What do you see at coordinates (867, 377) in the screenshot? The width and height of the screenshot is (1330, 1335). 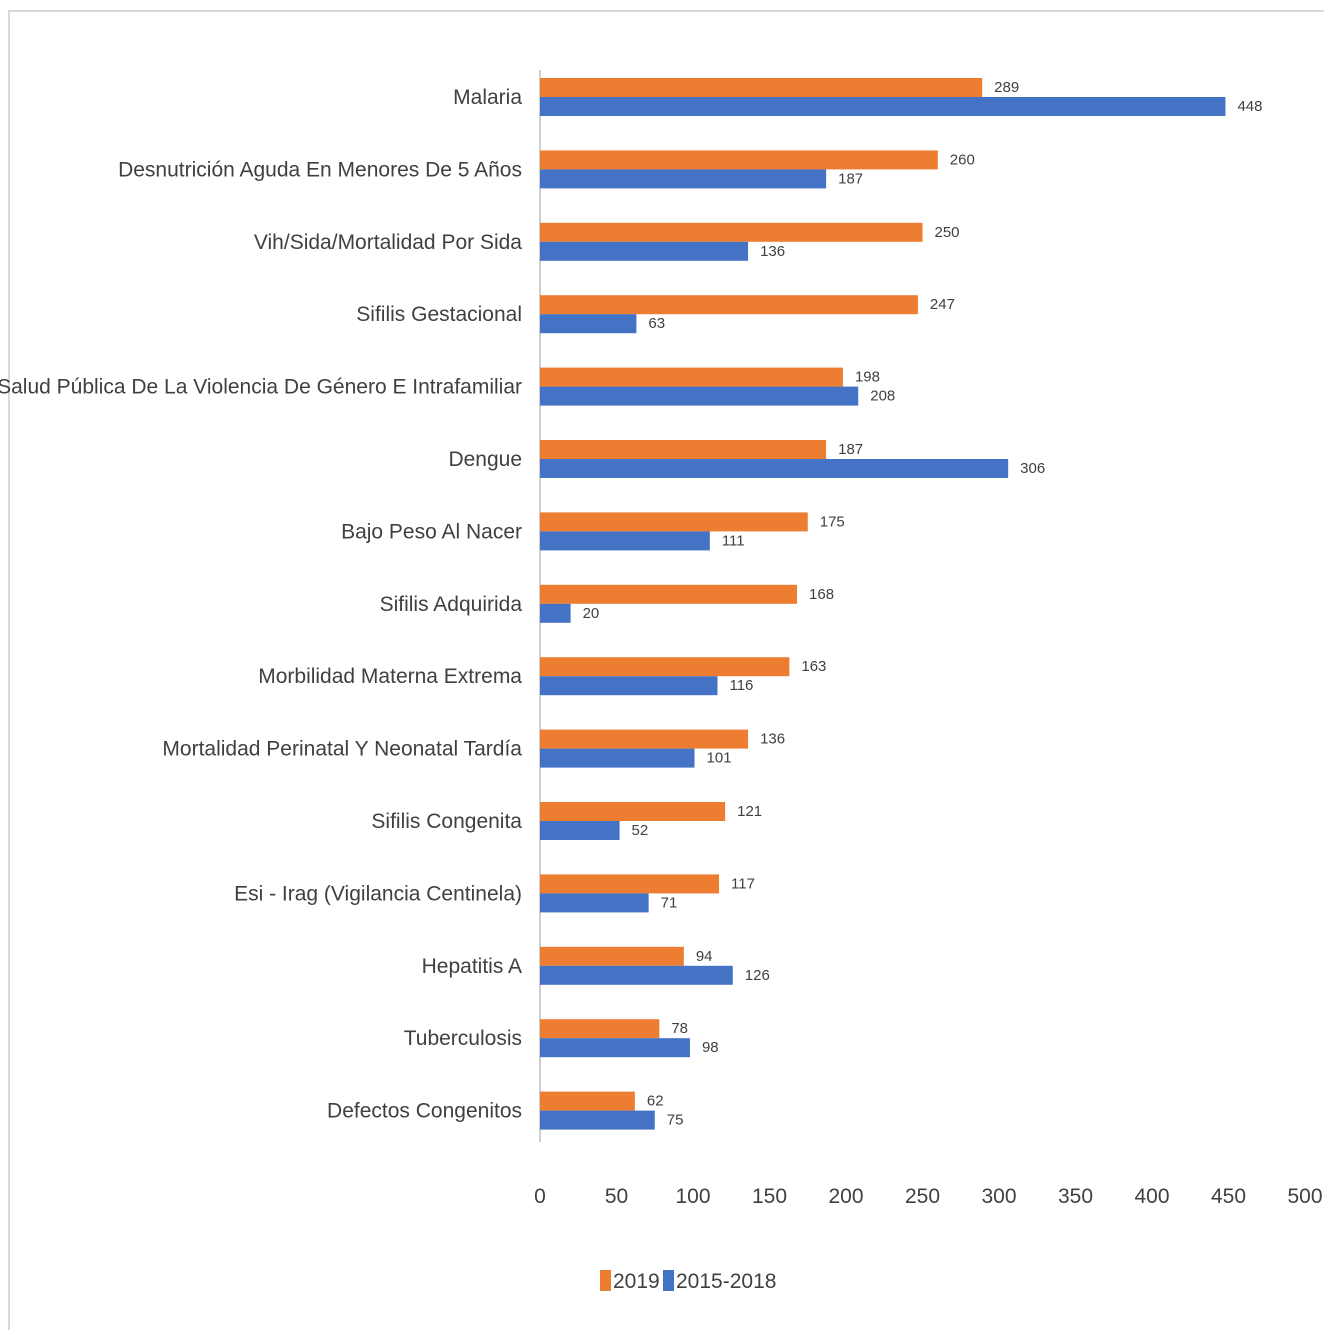 I see `data-label: 198` at bounding box center [867, 377].